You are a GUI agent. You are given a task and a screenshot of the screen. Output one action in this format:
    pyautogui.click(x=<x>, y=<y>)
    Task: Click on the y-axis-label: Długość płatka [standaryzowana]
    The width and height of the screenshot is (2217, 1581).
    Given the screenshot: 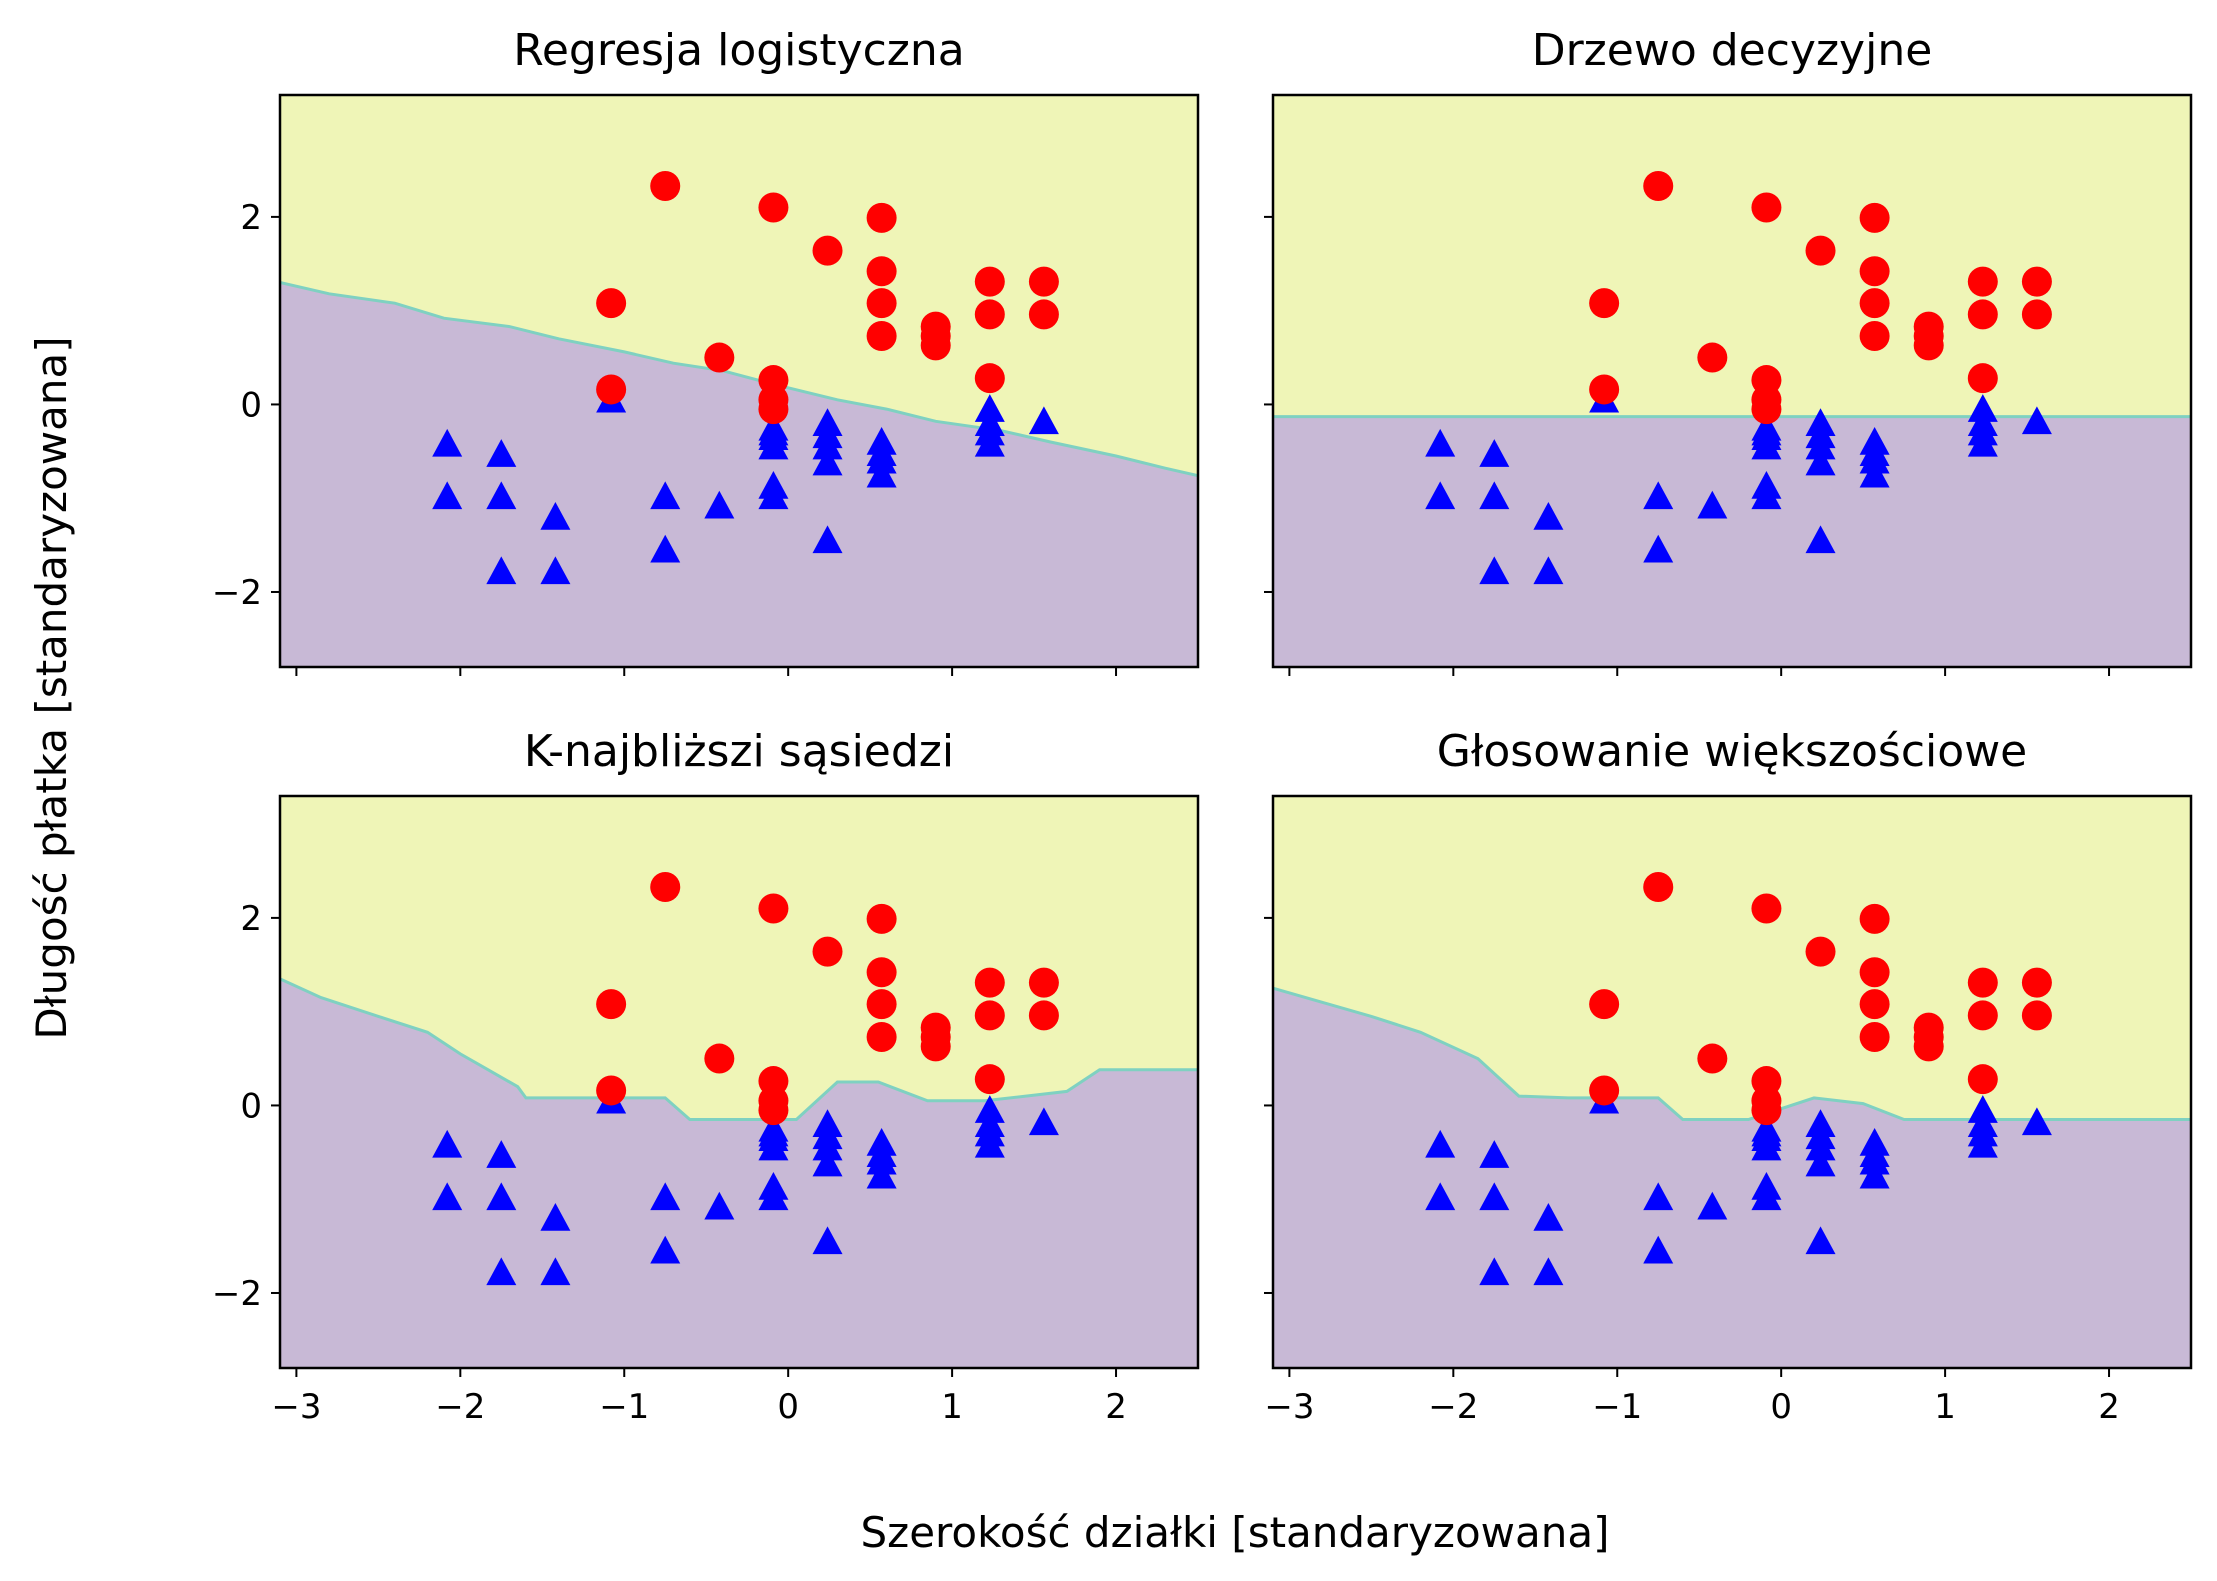 What is the action you would take?
    pyautogui.click(x=51, y=687)
    